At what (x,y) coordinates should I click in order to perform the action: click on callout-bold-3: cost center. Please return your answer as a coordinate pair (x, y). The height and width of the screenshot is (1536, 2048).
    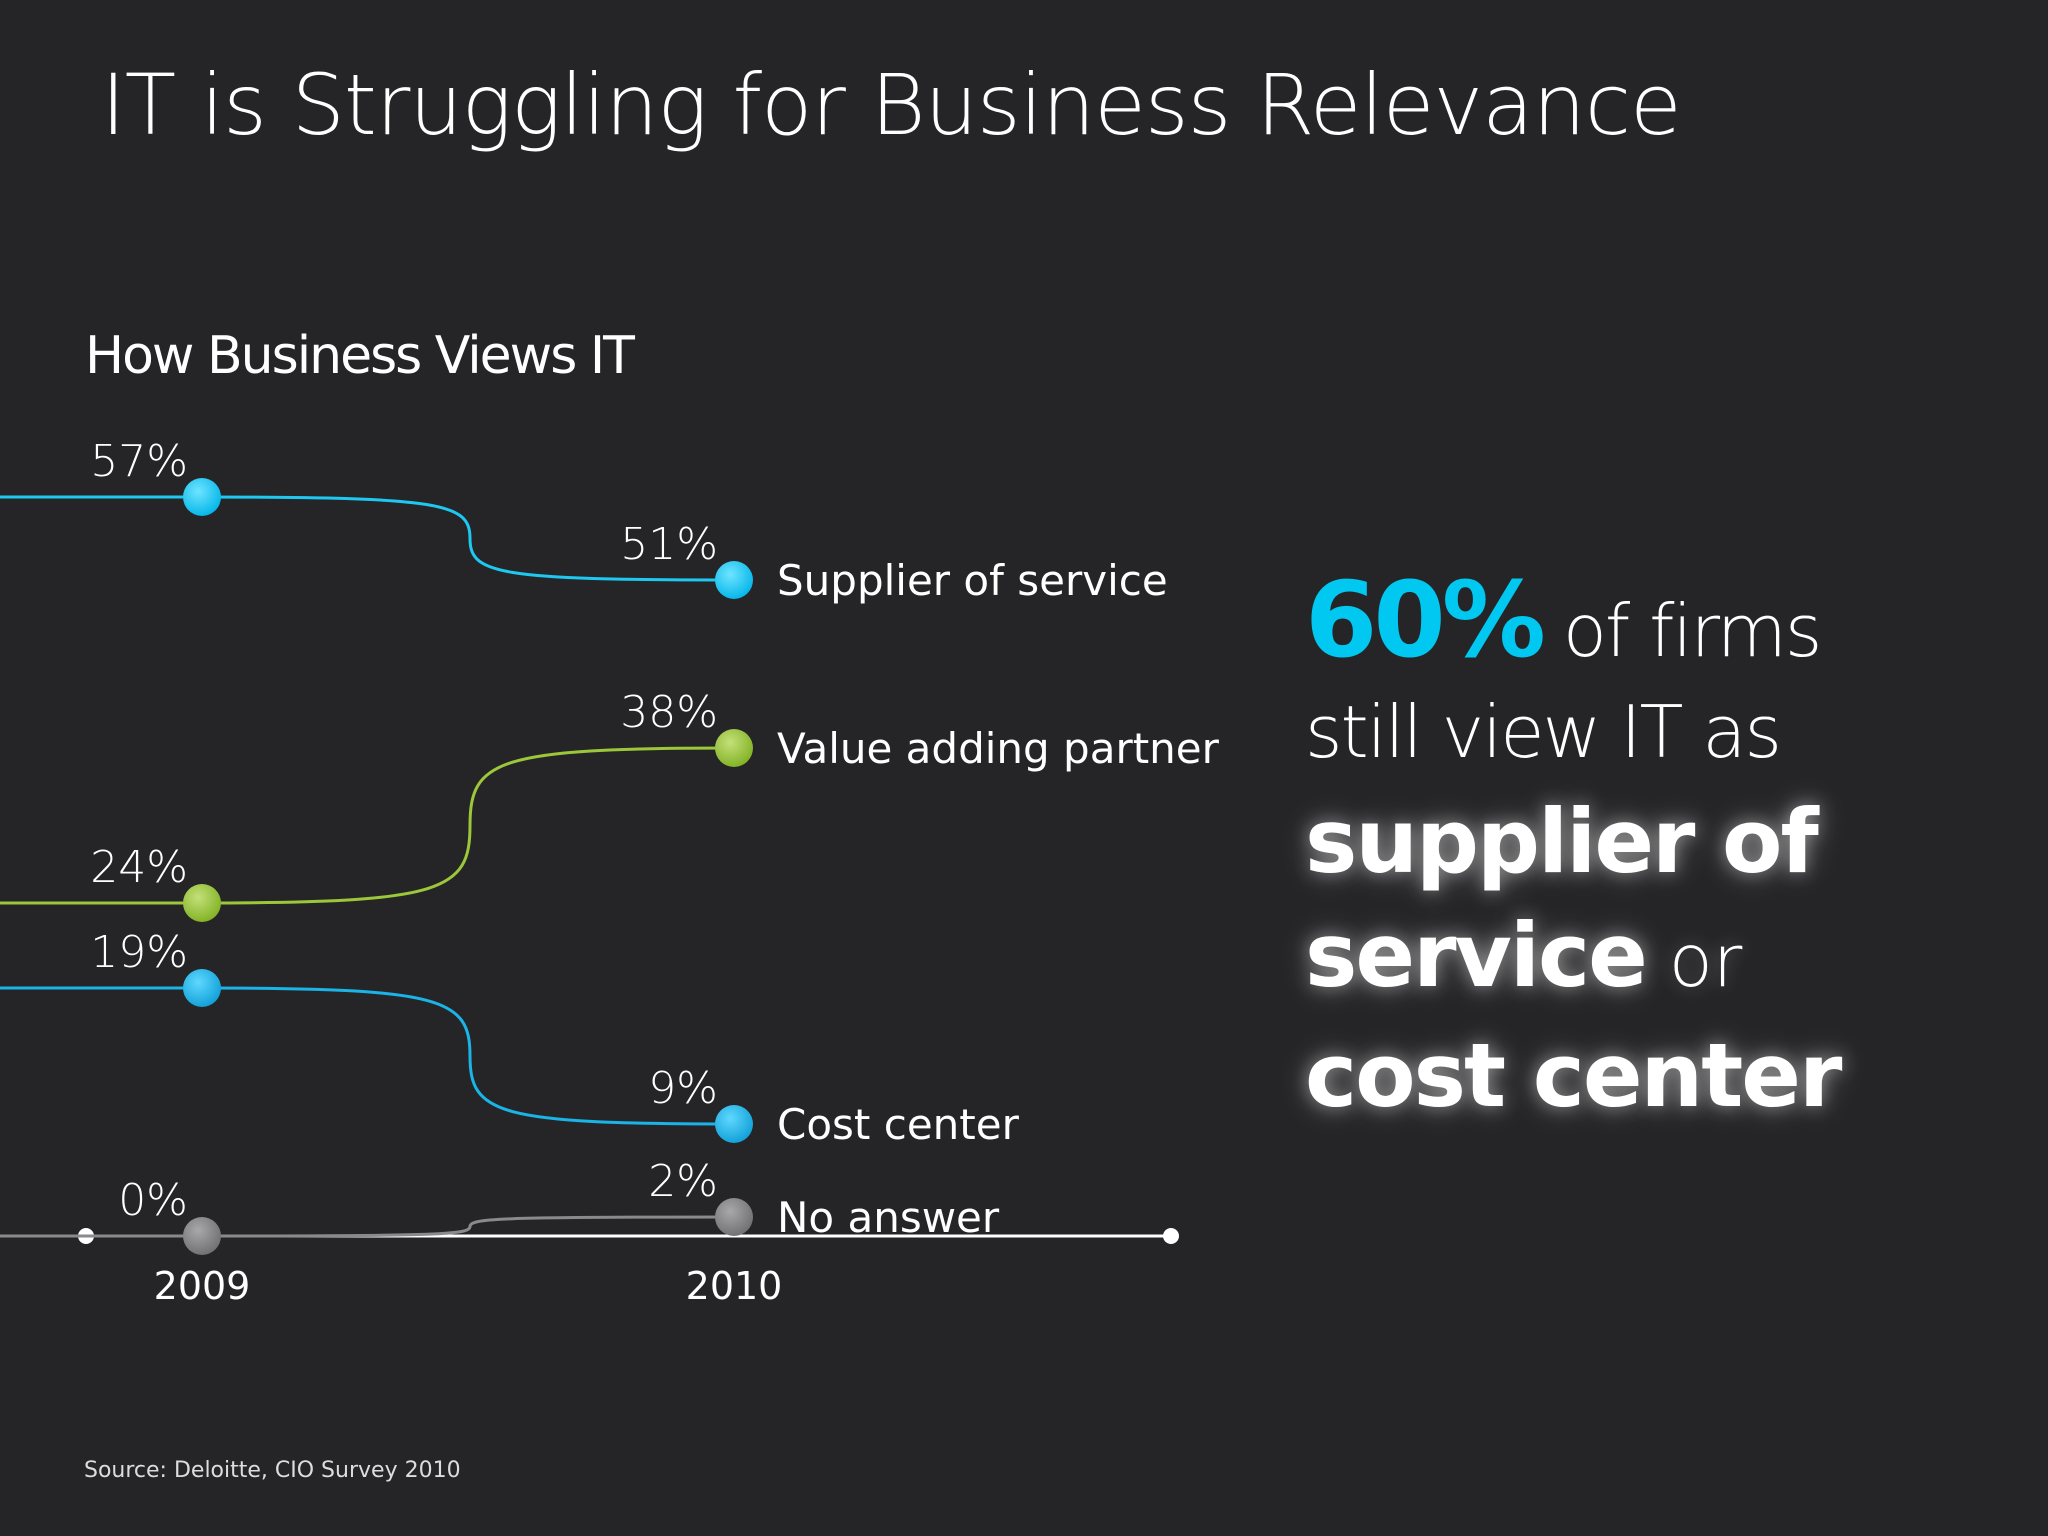
    Looking at the image, I should click on (1573, 1075).